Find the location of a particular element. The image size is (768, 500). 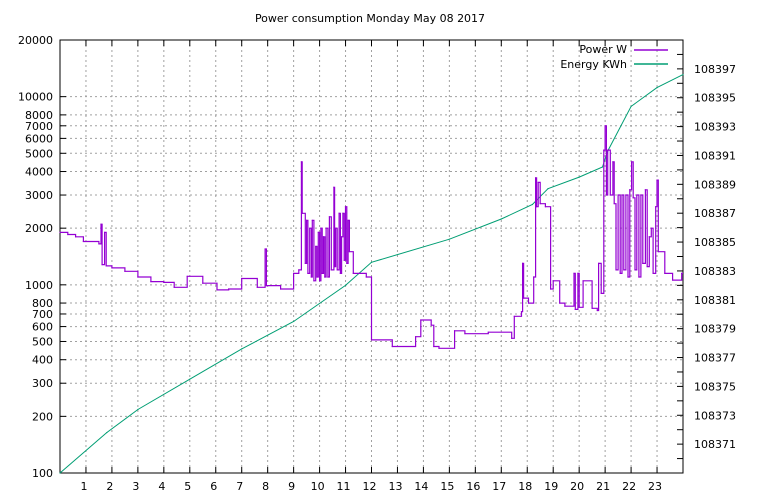

x-tick-label: 11 is located at coordinates (344, 486).